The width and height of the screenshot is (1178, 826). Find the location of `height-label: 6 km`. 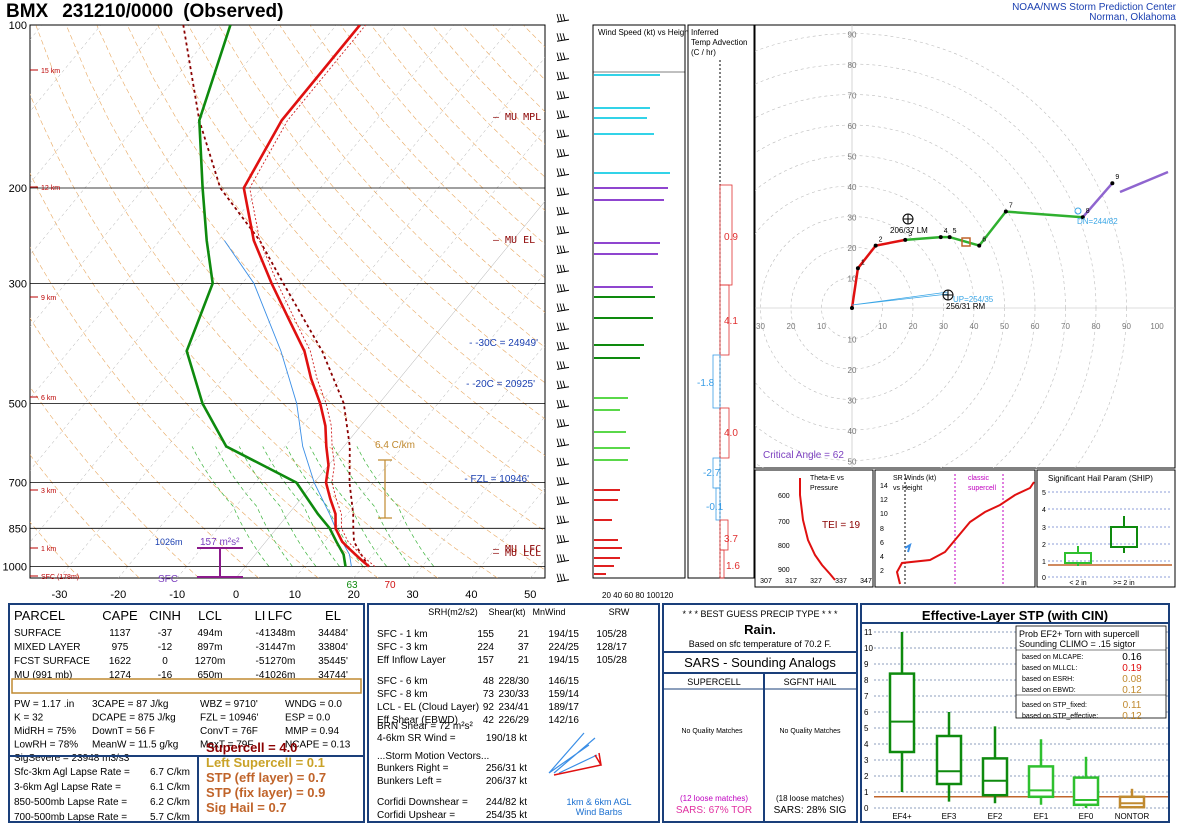

height-label: 6 km is located at coordinates (48, 398).